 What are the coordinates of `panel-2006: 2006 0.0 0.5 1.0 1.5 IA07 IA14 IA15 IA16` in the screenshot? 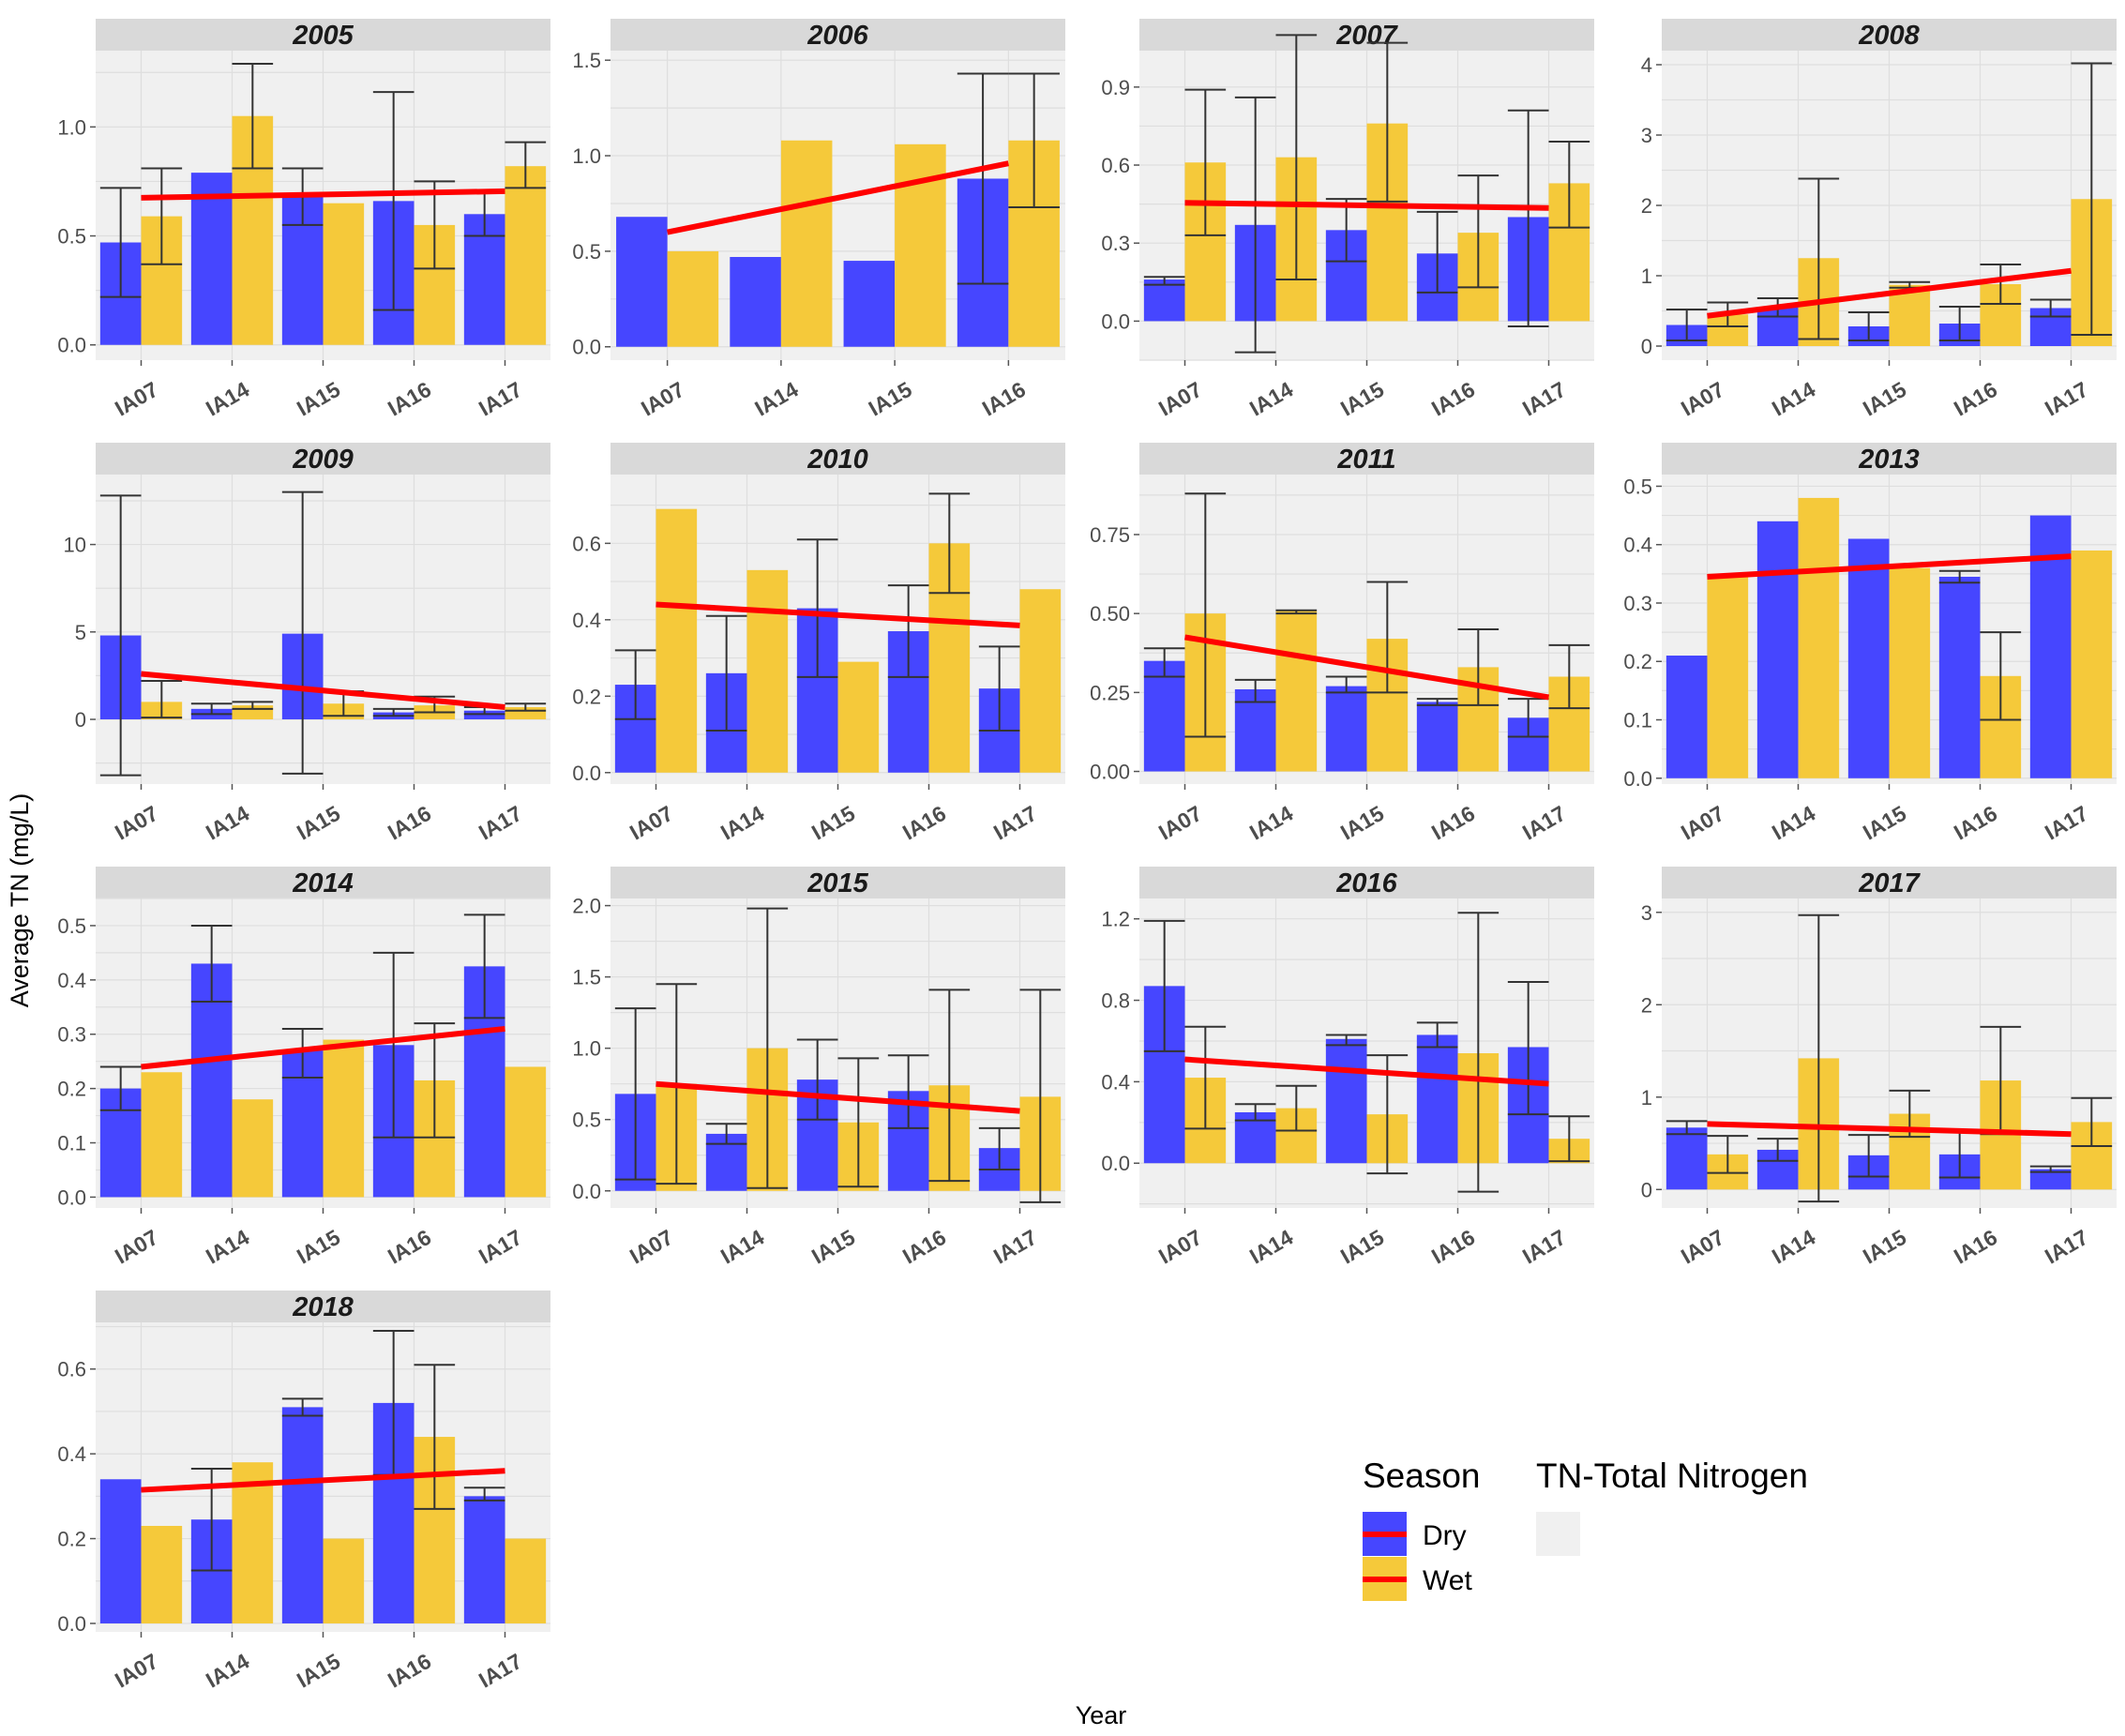 It's located at (818, 220).